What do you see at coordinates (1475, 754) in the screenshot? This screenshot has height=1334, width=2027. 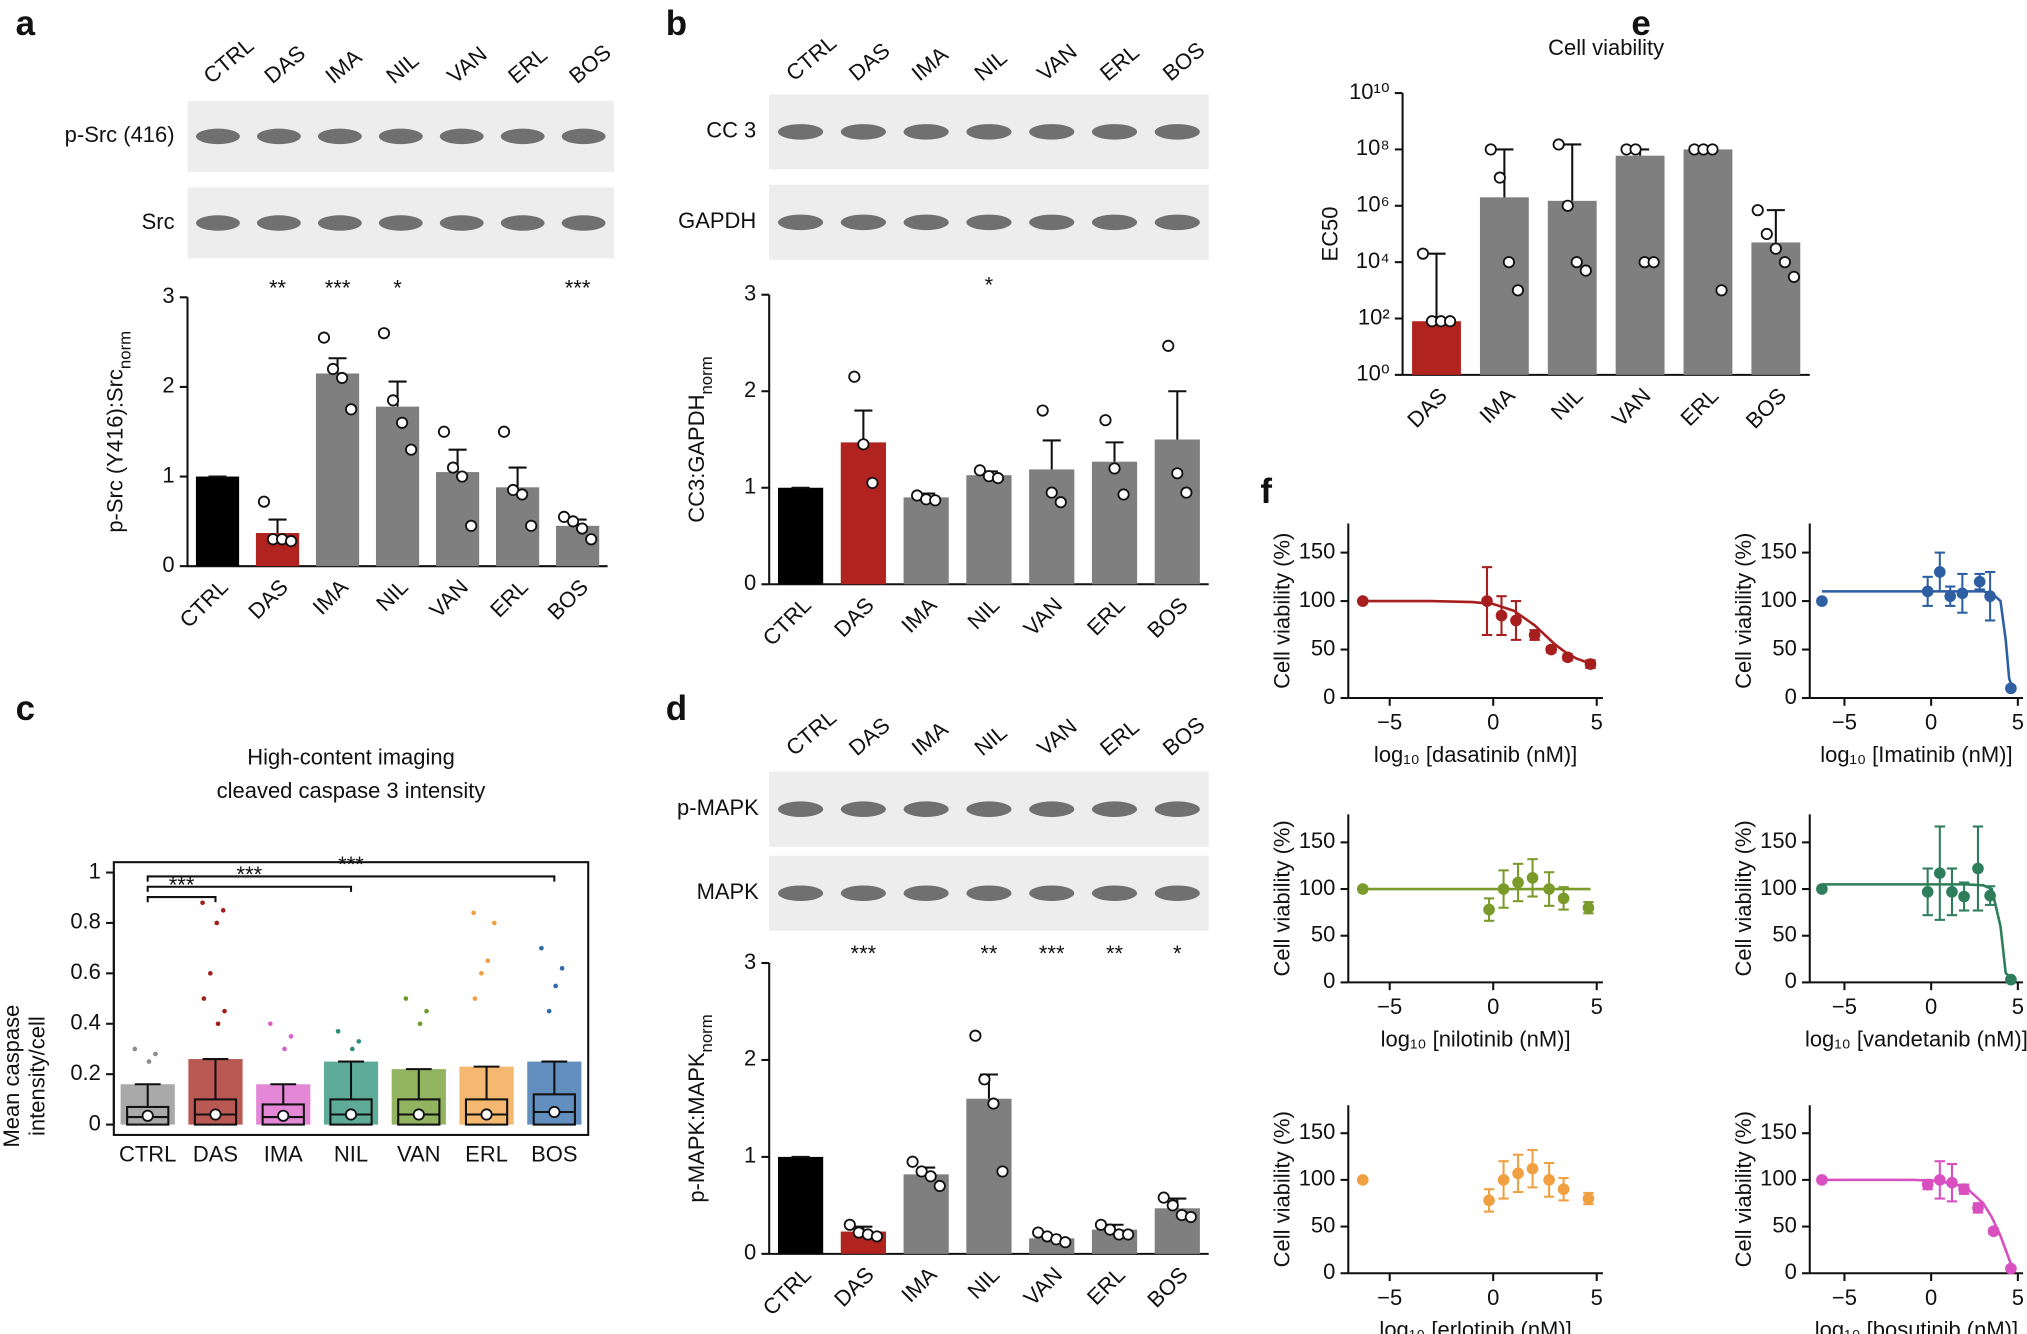 I see `x-axis-label: log₁₀ [dasatinib (nM)]` at bounding box center [1475, 754].